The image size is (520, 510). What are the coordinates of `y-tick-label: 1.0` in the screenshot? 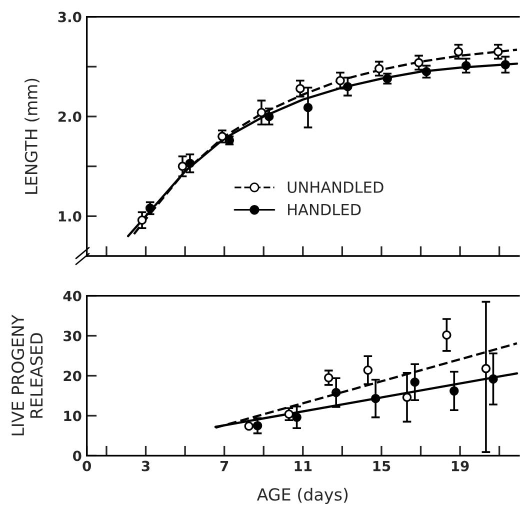 It's located at (70, 216).